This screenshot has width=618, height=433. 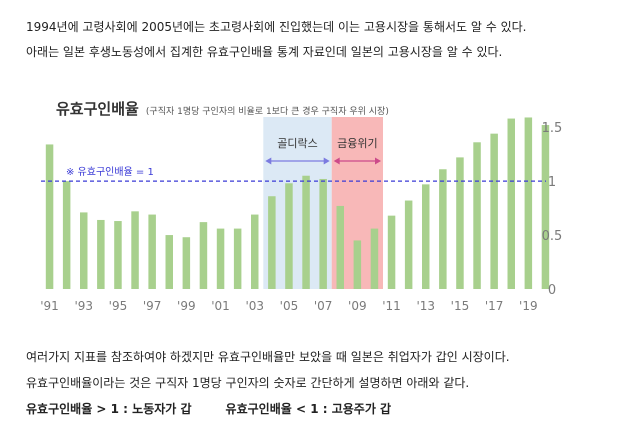 What do you see at coordinates (308, 409) in the screenshot?
I see `rule-less-than-one: 유효구인배율 < 1 : 고용주가 갑` at bounding box center [308, 409].